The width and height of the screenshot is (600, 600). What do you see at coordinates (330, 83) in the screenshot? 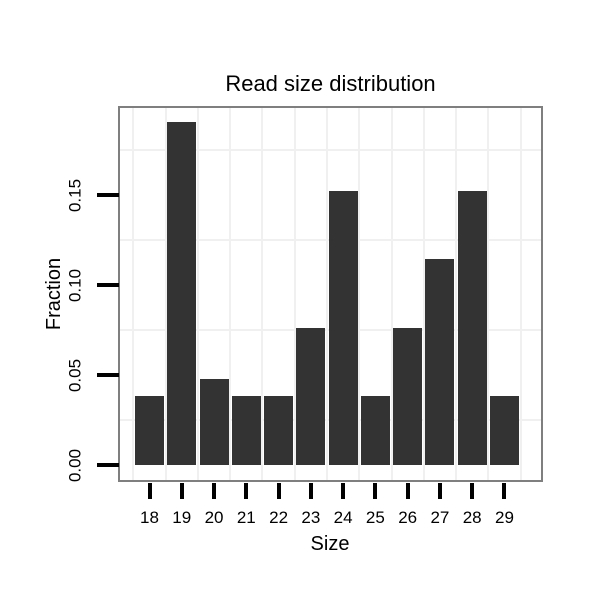
I see `chart-title: Read size distribution` at bounding box center [330, 83].